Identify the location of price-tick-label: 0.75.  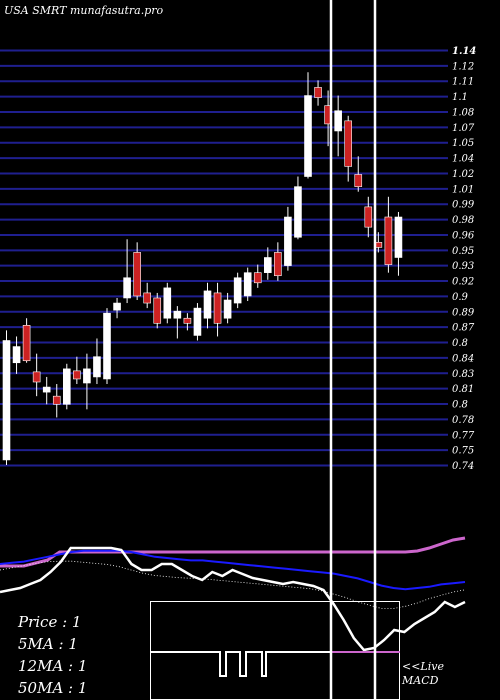
(463, 451).